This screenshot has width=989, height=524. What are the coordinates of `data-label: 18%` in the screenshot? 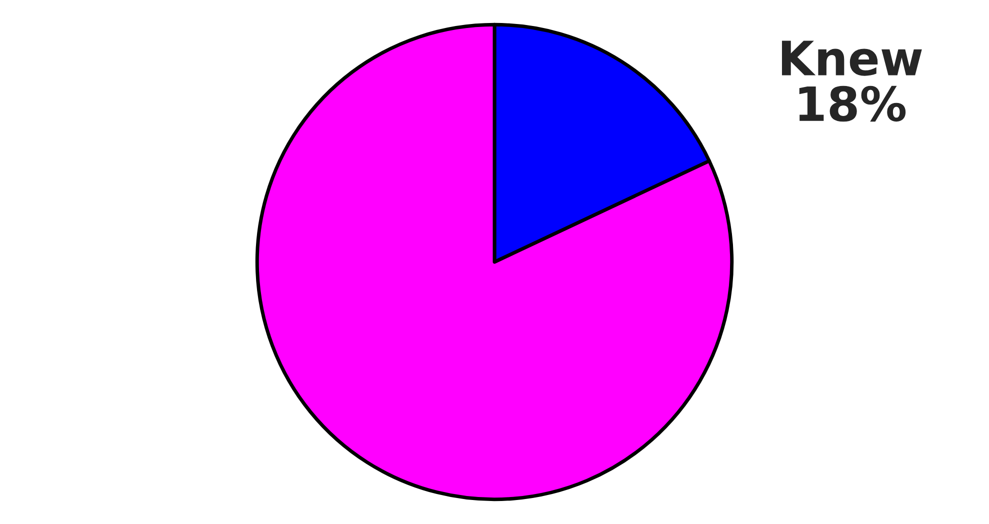 It's located at (852, 104).